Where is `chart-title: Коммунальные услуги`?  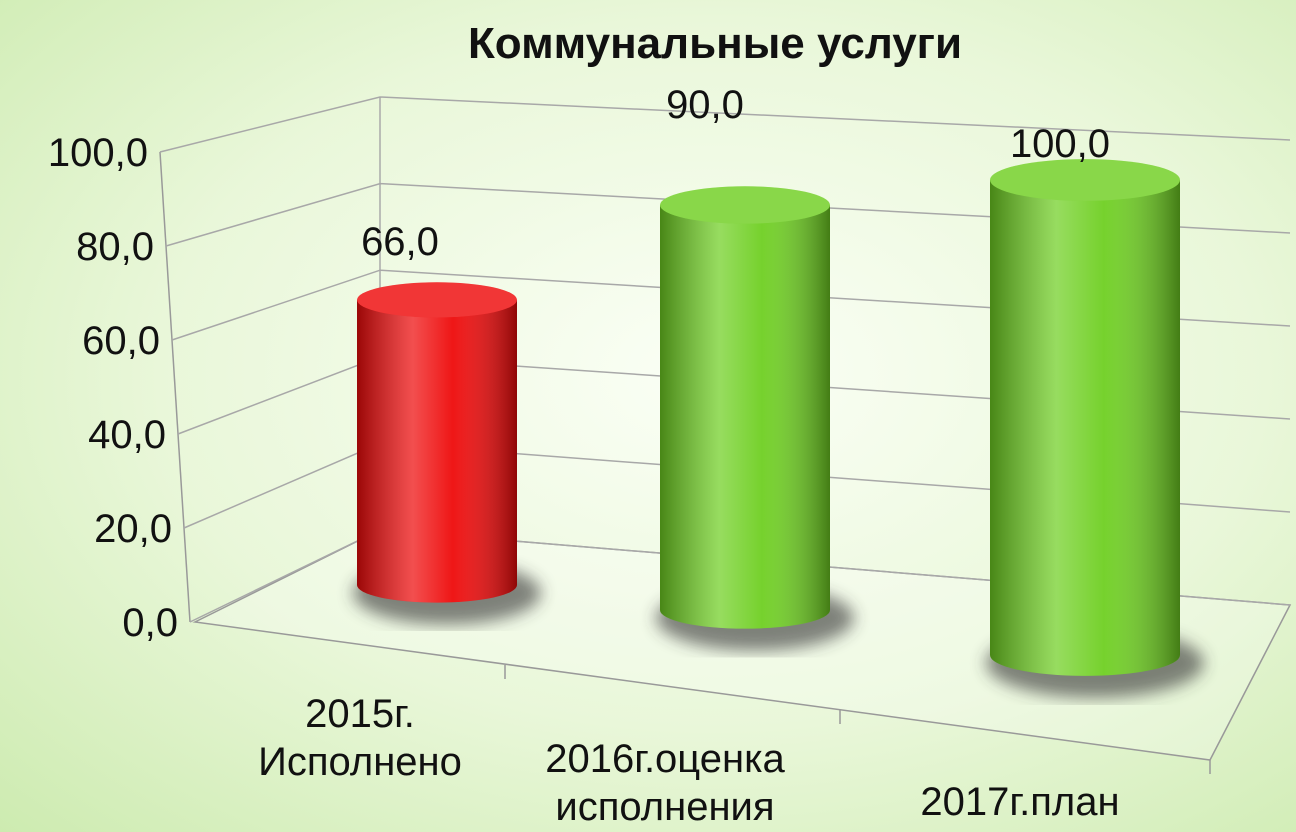
chart-title: Коммунальные услуги is located at coordinates (715, 43).